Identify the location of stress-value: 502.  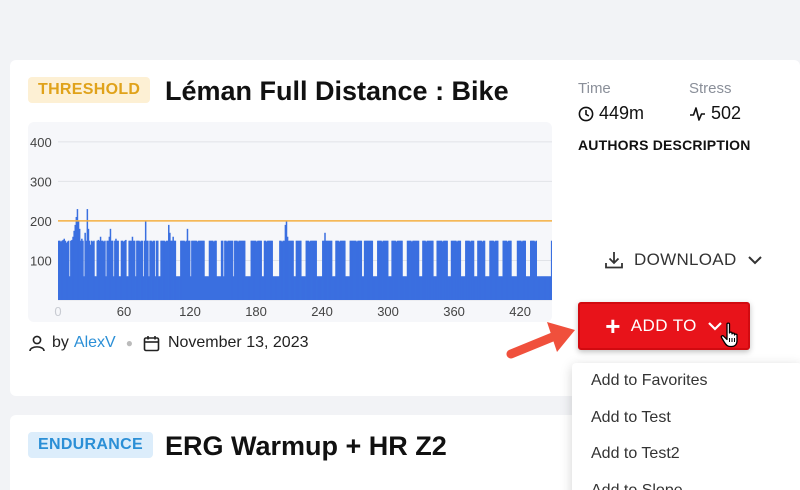
(726, 113).